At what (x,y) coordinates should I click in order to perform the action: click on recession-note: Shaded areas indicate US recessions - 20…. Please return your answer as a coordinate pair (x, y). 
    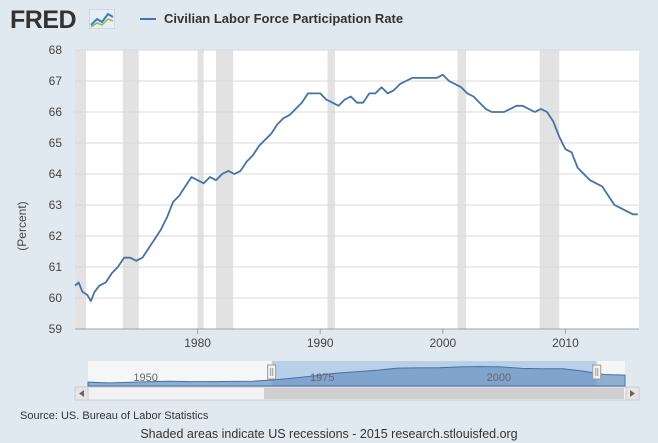
    Looking at the image, I should click on (329, 434).